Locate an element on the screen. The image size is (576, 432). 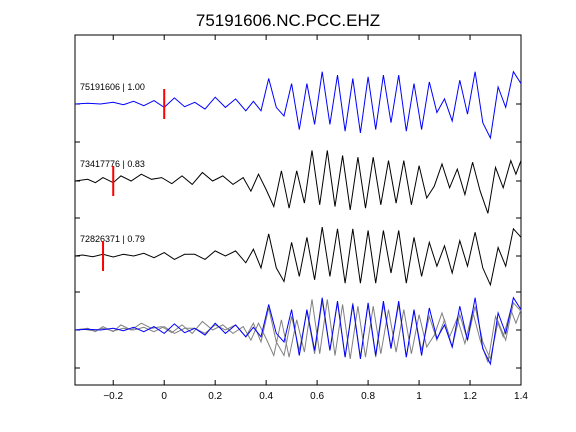
x-tick-label: −0.2 is located at coordinates (113, 396).